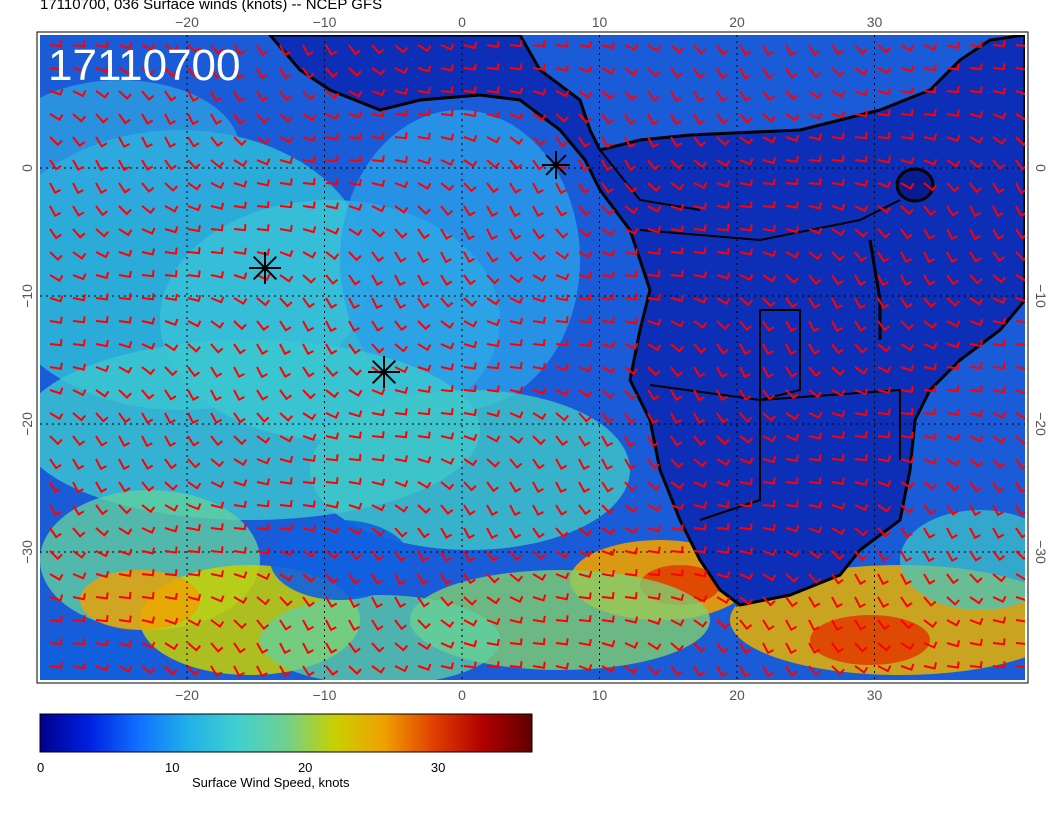 The height and width of the screenshot is (816, 1056). What do you see at coordinates (27, 424) in the screenshot?
I see `lat-tick-label-left: −20` at bounding box center [27, 424].